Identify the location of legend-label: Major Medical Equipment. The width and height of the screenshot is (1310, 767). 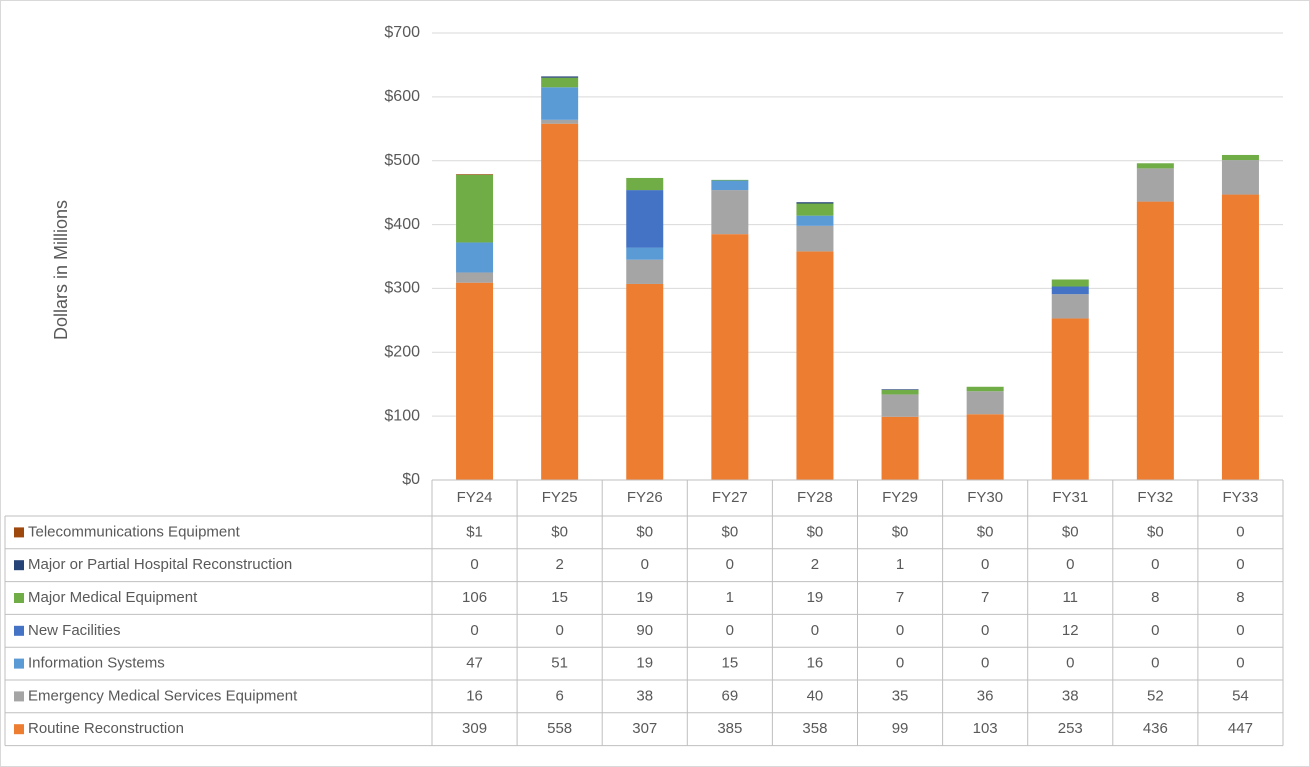
(113, 597).